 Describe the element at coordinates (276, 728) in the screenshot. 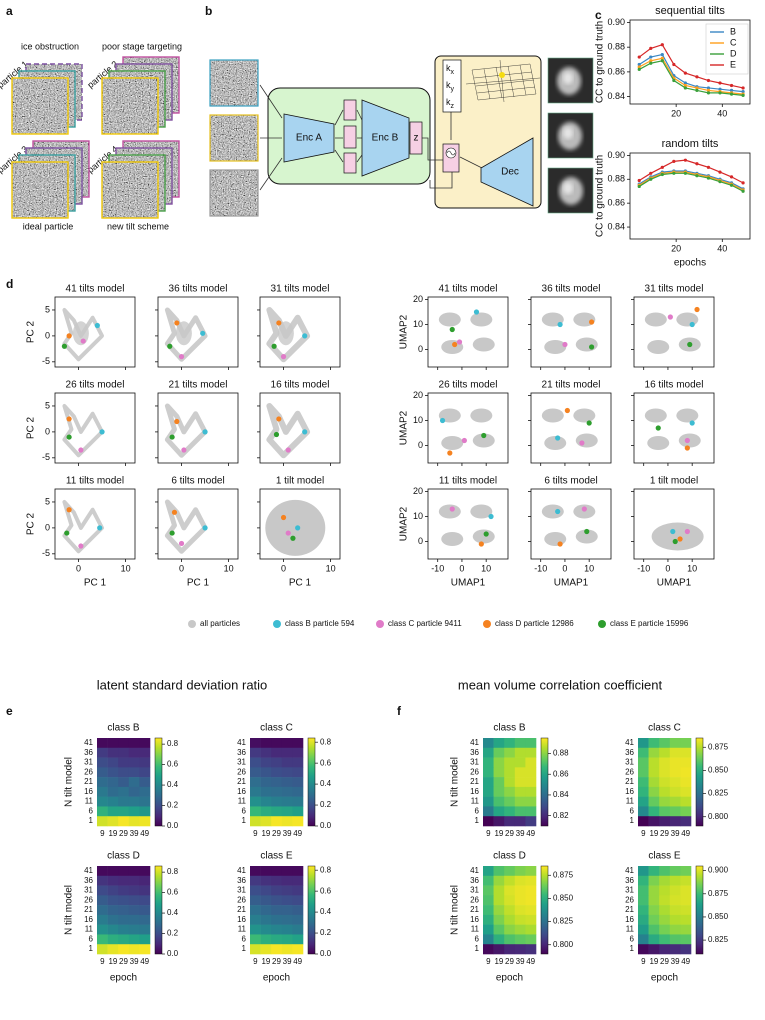

I see `heatmap-title: class C` at that location.